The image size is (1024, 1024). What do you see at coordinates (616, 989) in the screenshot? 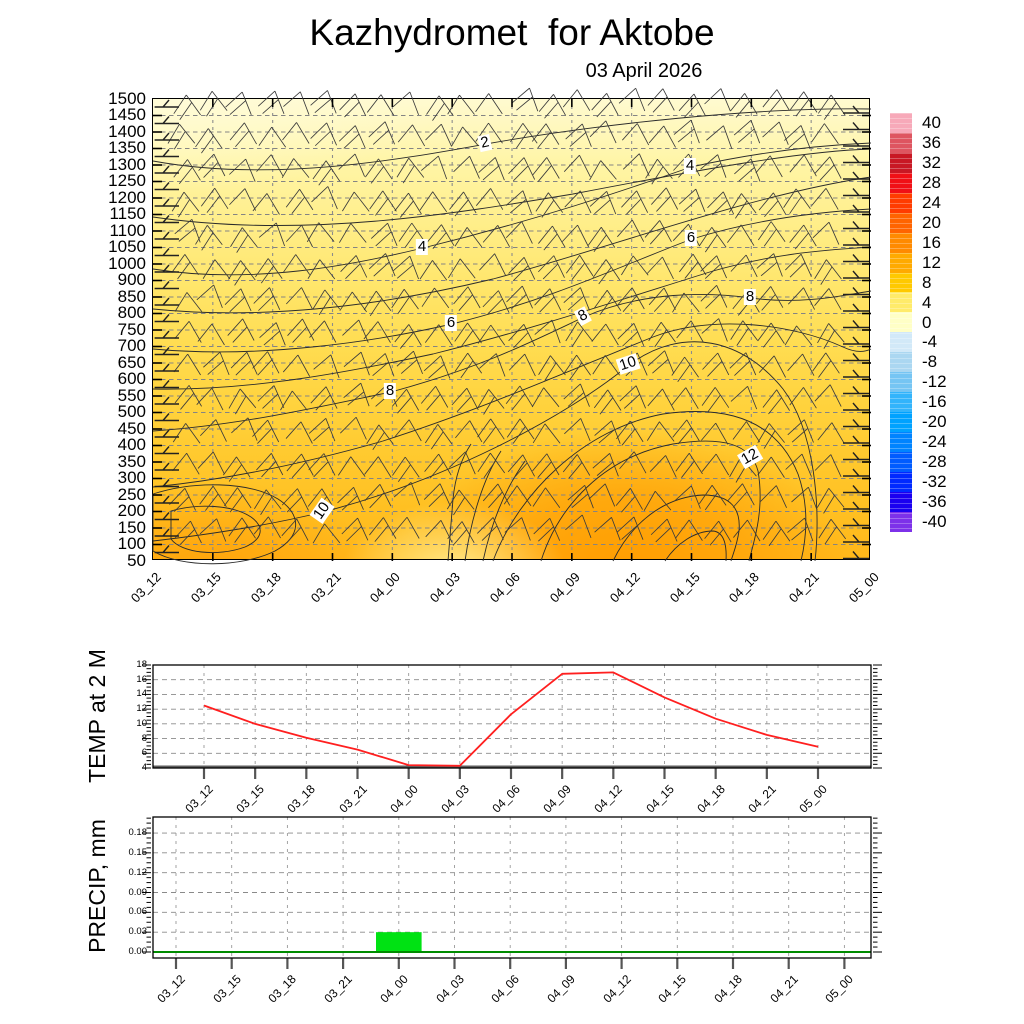
I see `time-tick-label: 04_12` at bounding box center [616, 989].